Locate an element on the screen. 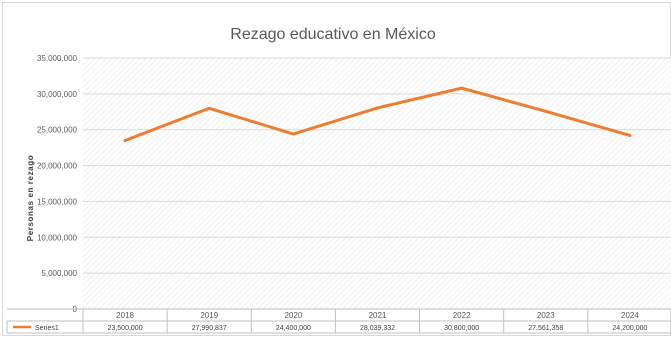  y-tick-label: 10,000,000 is located at coordinates (57, 237).